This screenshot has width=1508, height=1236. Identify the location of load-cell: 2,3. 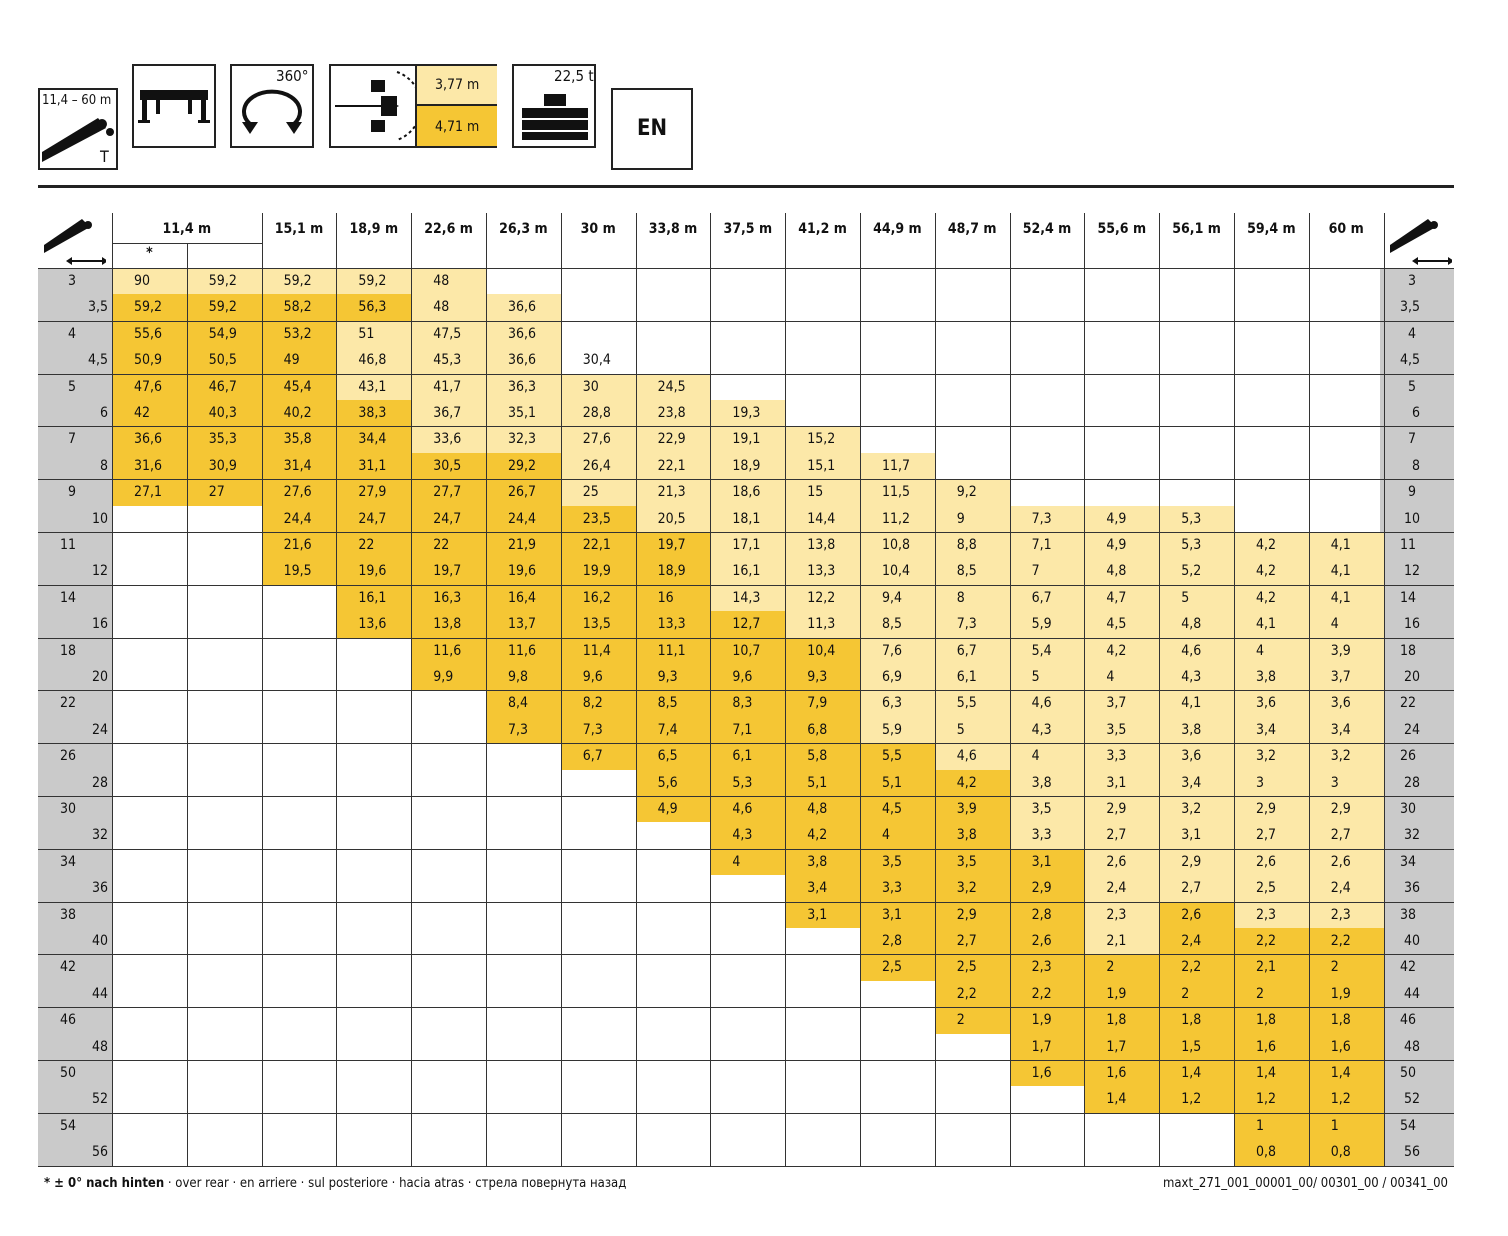
(1047, 967).